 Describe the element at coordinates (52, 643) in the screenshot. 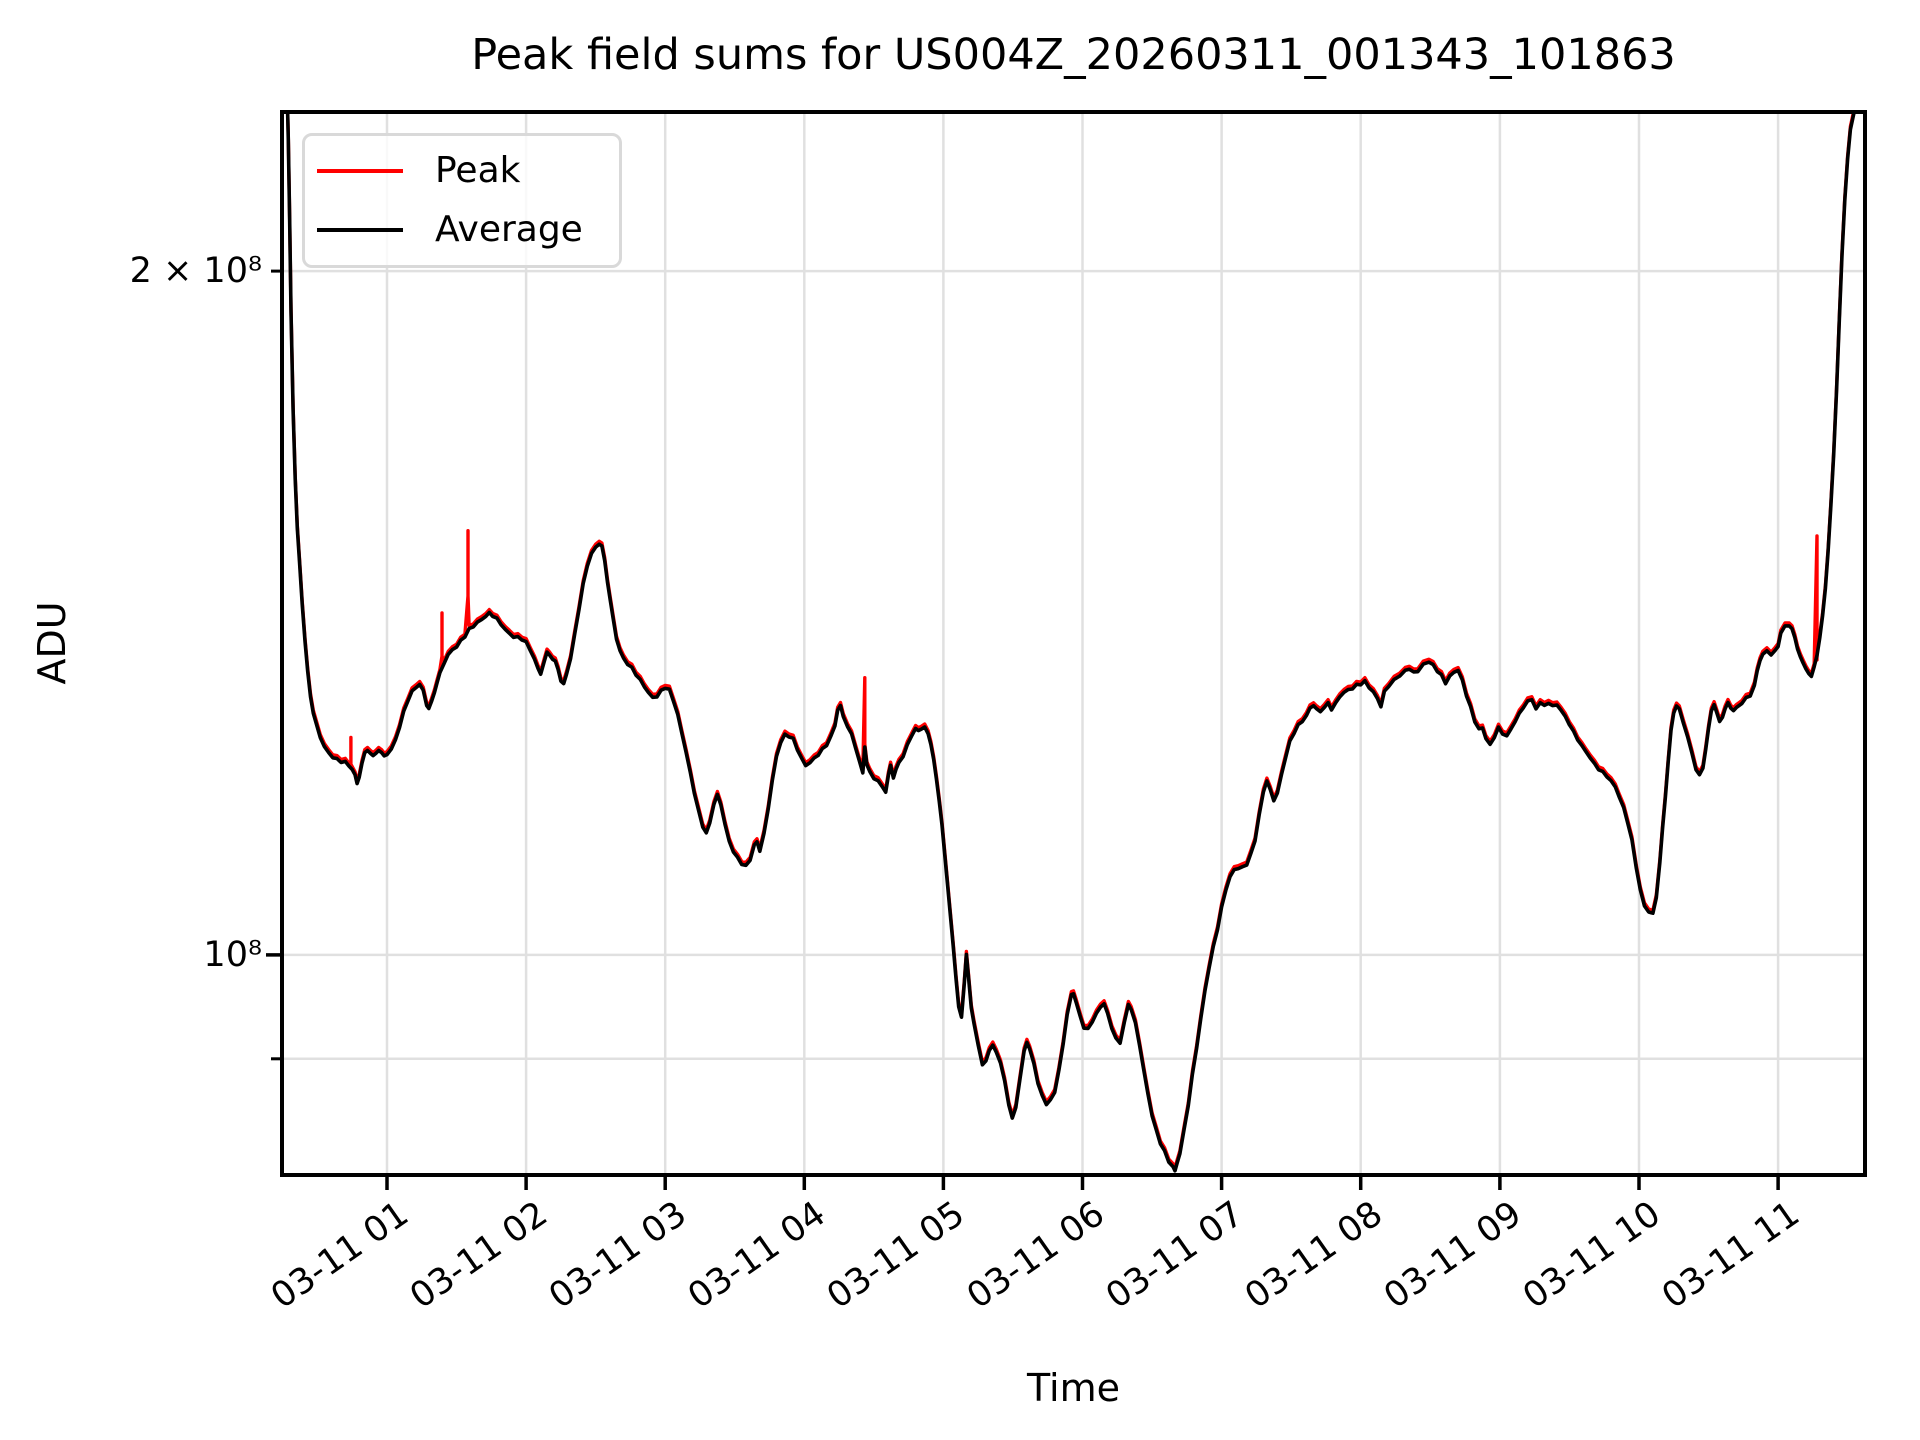

I see `y-axis-title: ADU` at that location.